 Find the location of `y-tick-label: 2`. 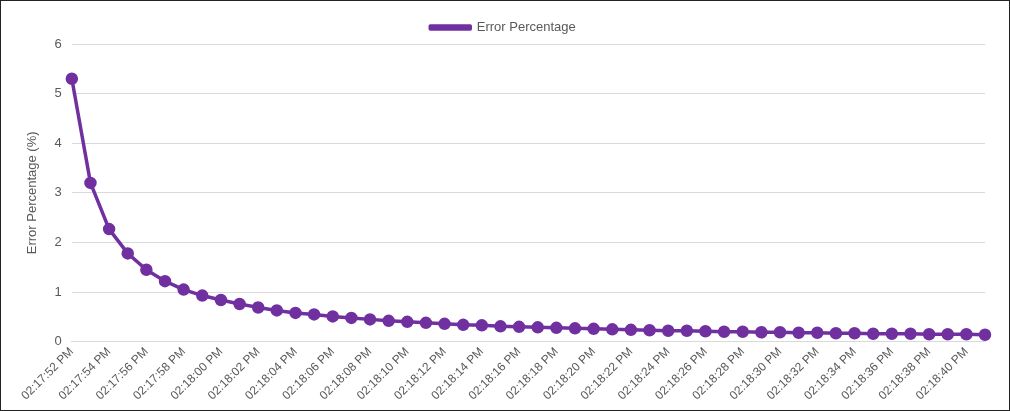

y-tick-label: 2 is located at coordinates (58, 242).